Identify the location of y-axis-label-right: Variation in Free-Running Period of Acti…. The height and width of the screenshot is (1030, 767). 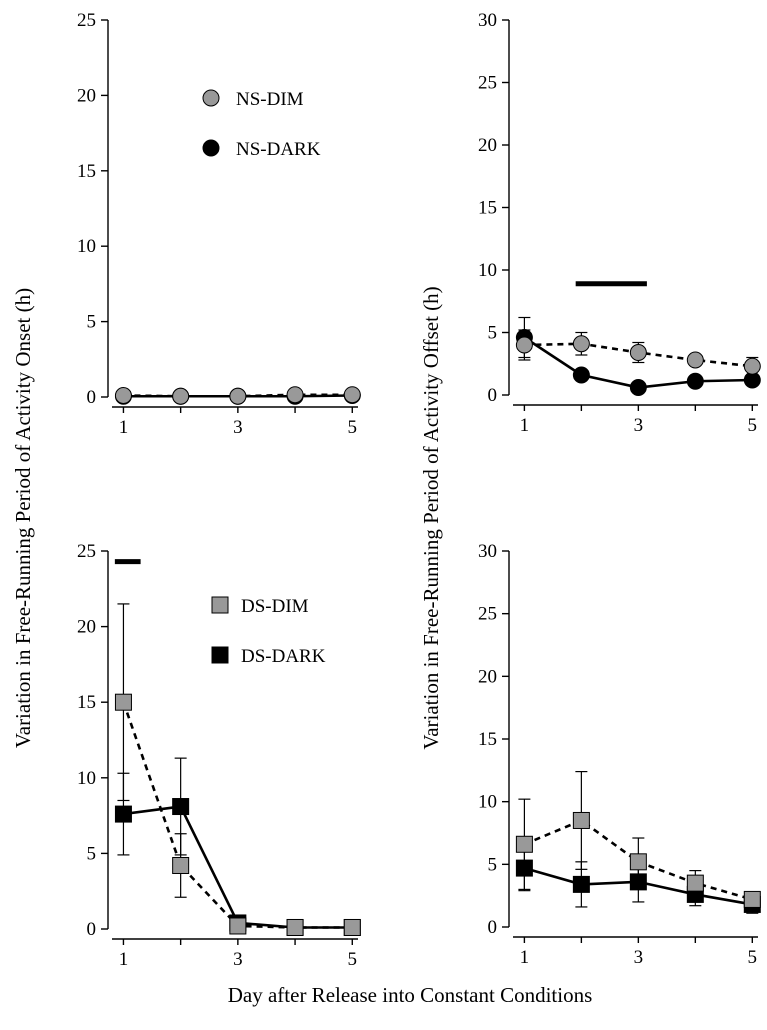
(431, 517).